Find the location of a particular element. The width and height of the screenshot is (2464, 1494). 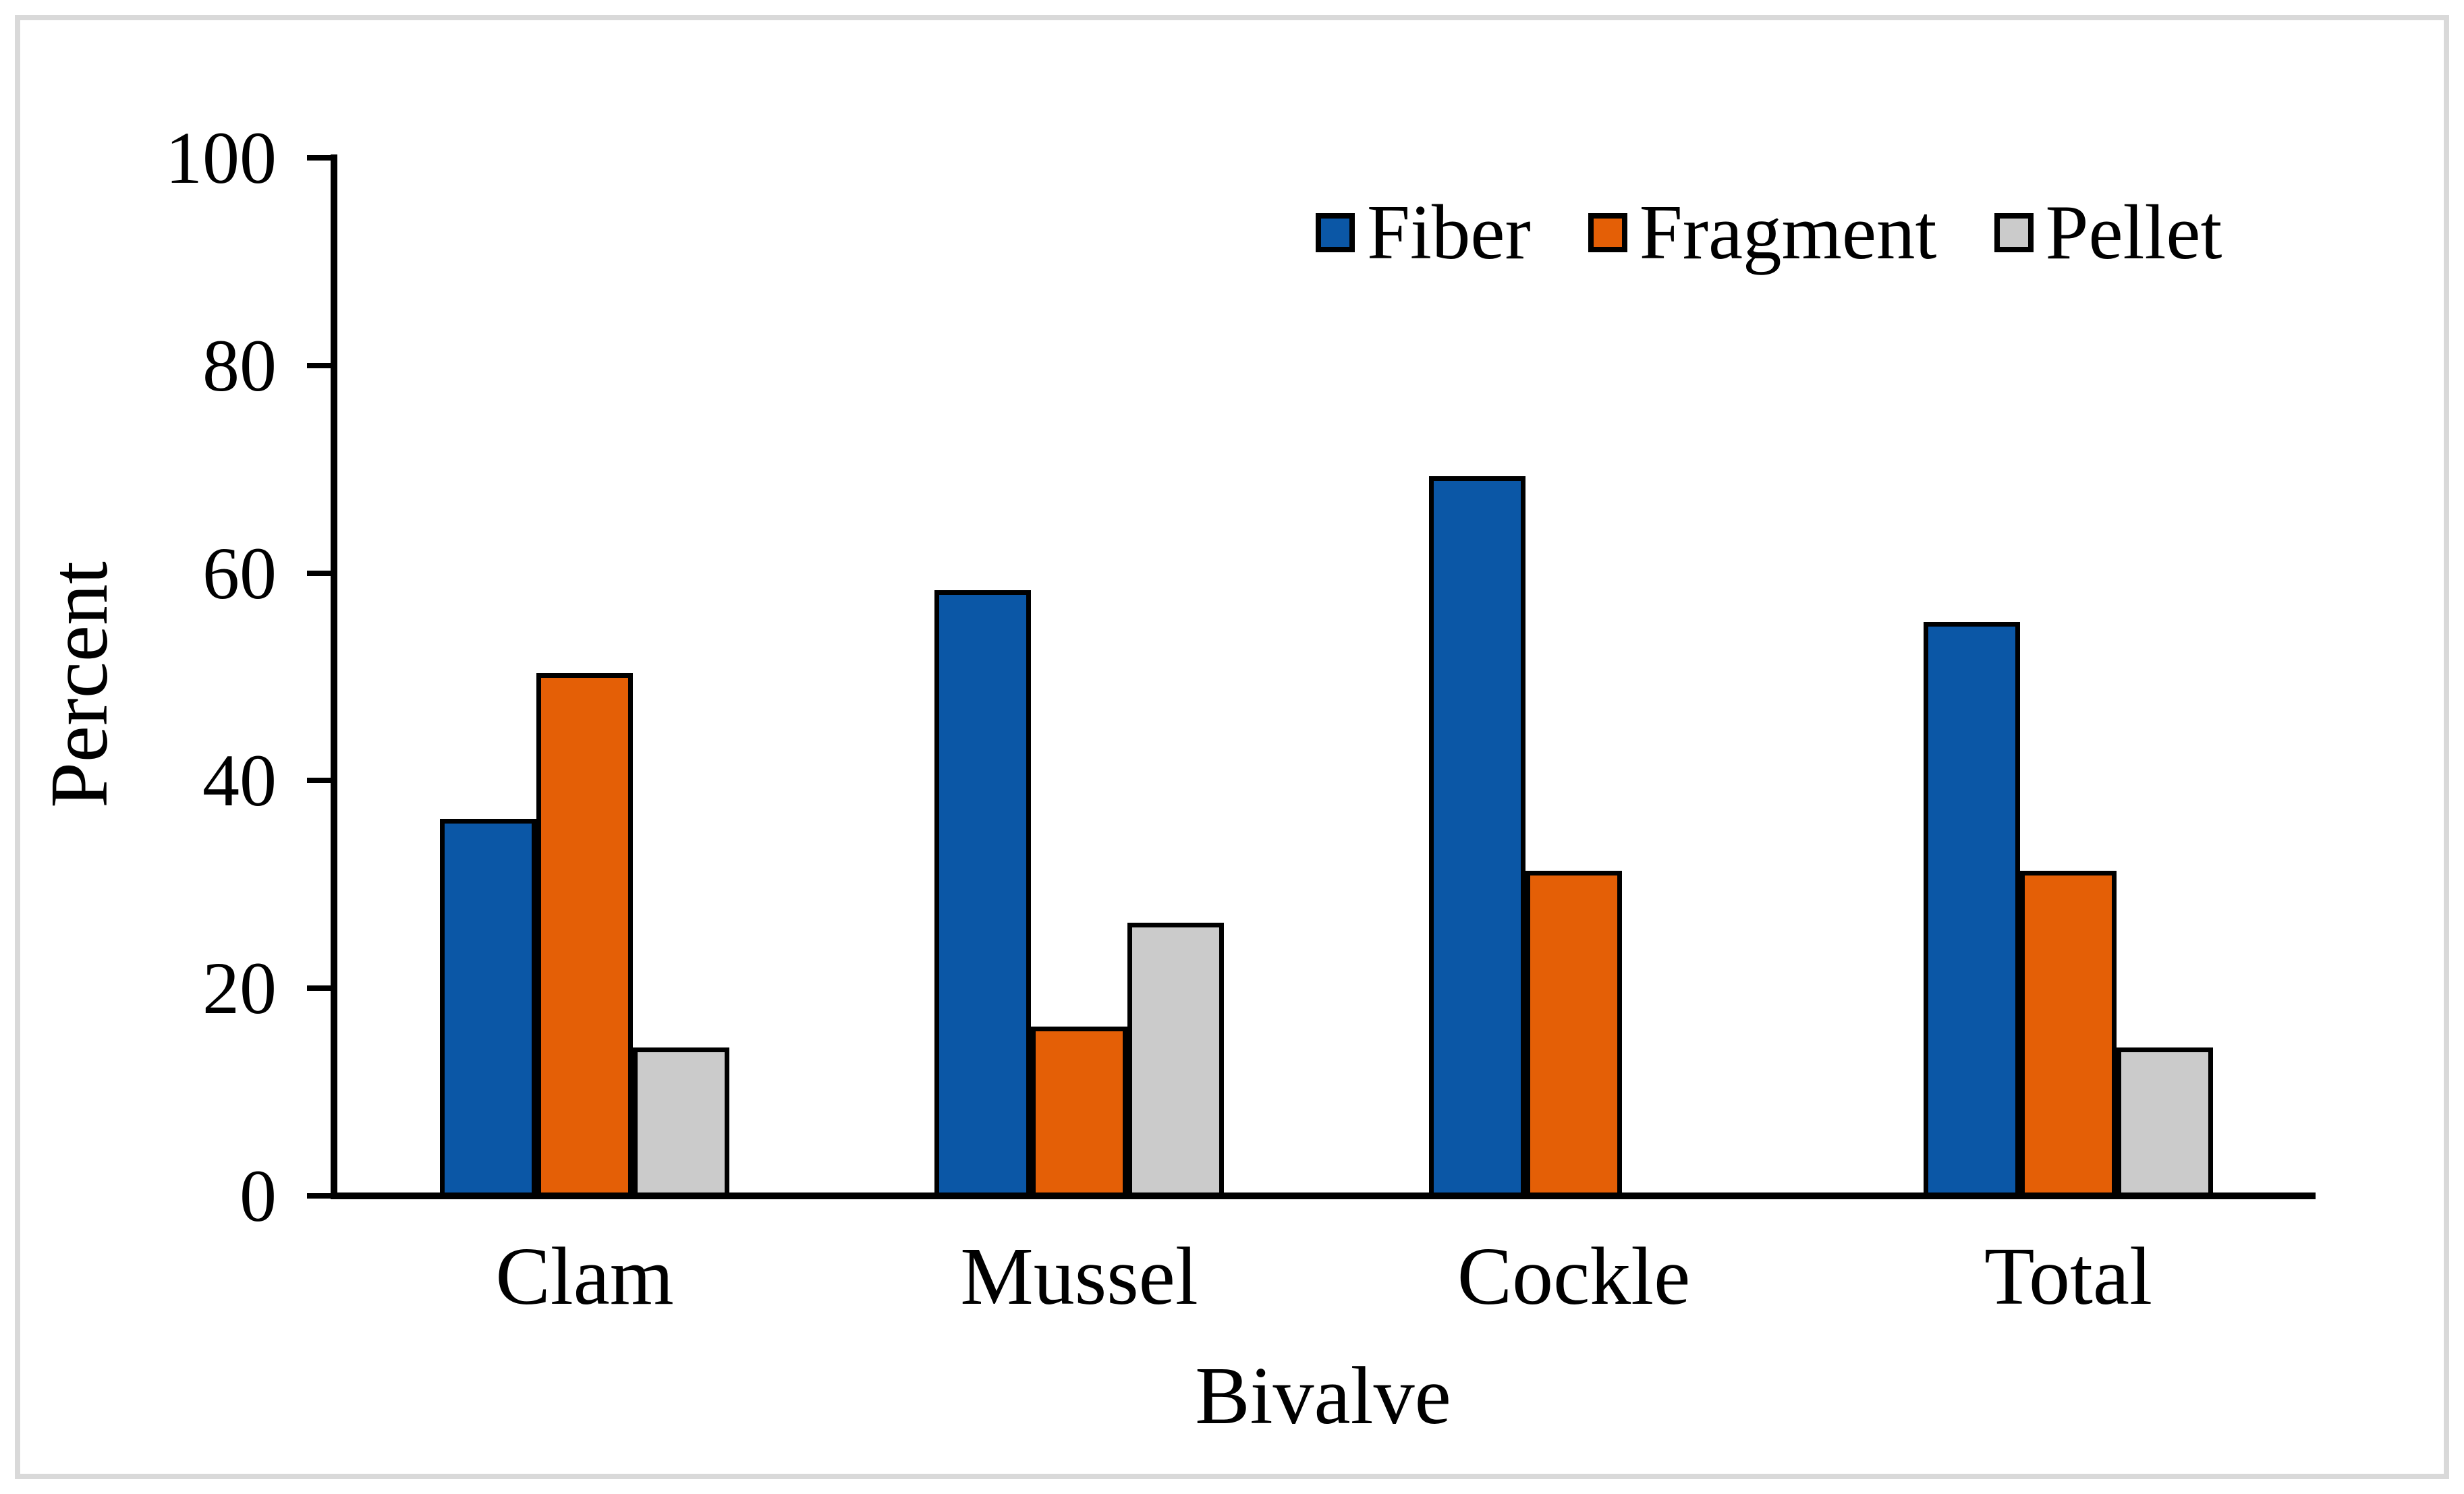

legend-item-fragment: Fragment is located at coordinates (1762, 232).